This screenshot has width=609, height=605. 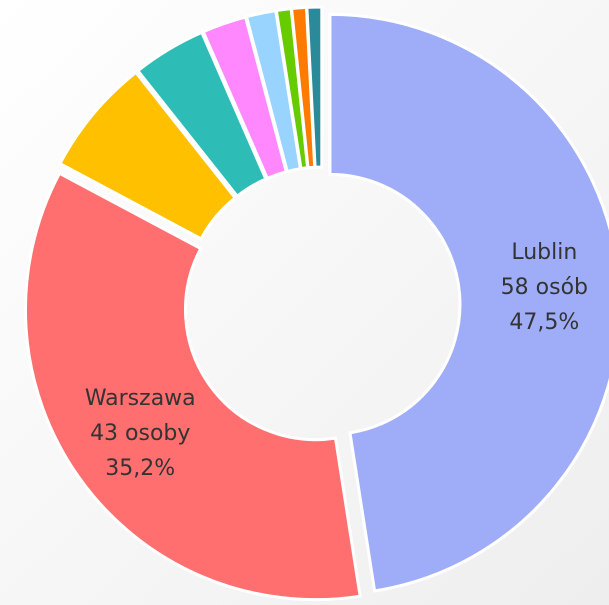 What do you see at coordinates (544, 252) in the screenshot?
I see `slice-label: Lublin` at bounding box center [544, 252].